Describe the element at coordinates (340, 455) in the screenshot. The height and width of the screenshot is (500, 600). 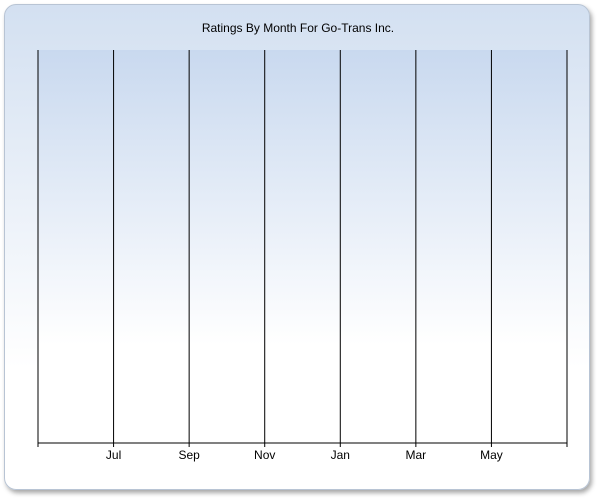
I see `x-tick-label: Jan` at that location.